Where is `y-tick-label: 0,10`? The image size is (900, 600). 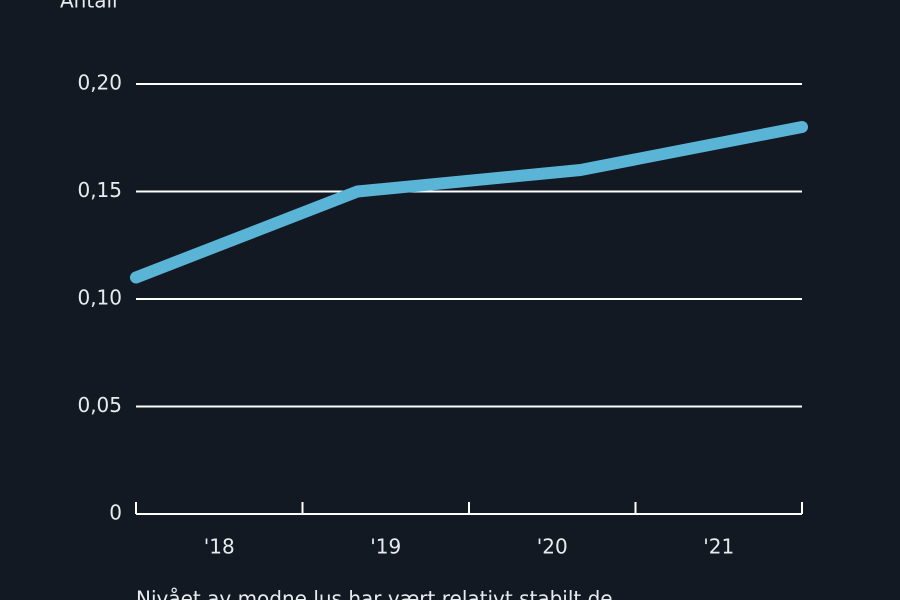 y-tick-label: 0,10 is located at coordinates (99, 298).